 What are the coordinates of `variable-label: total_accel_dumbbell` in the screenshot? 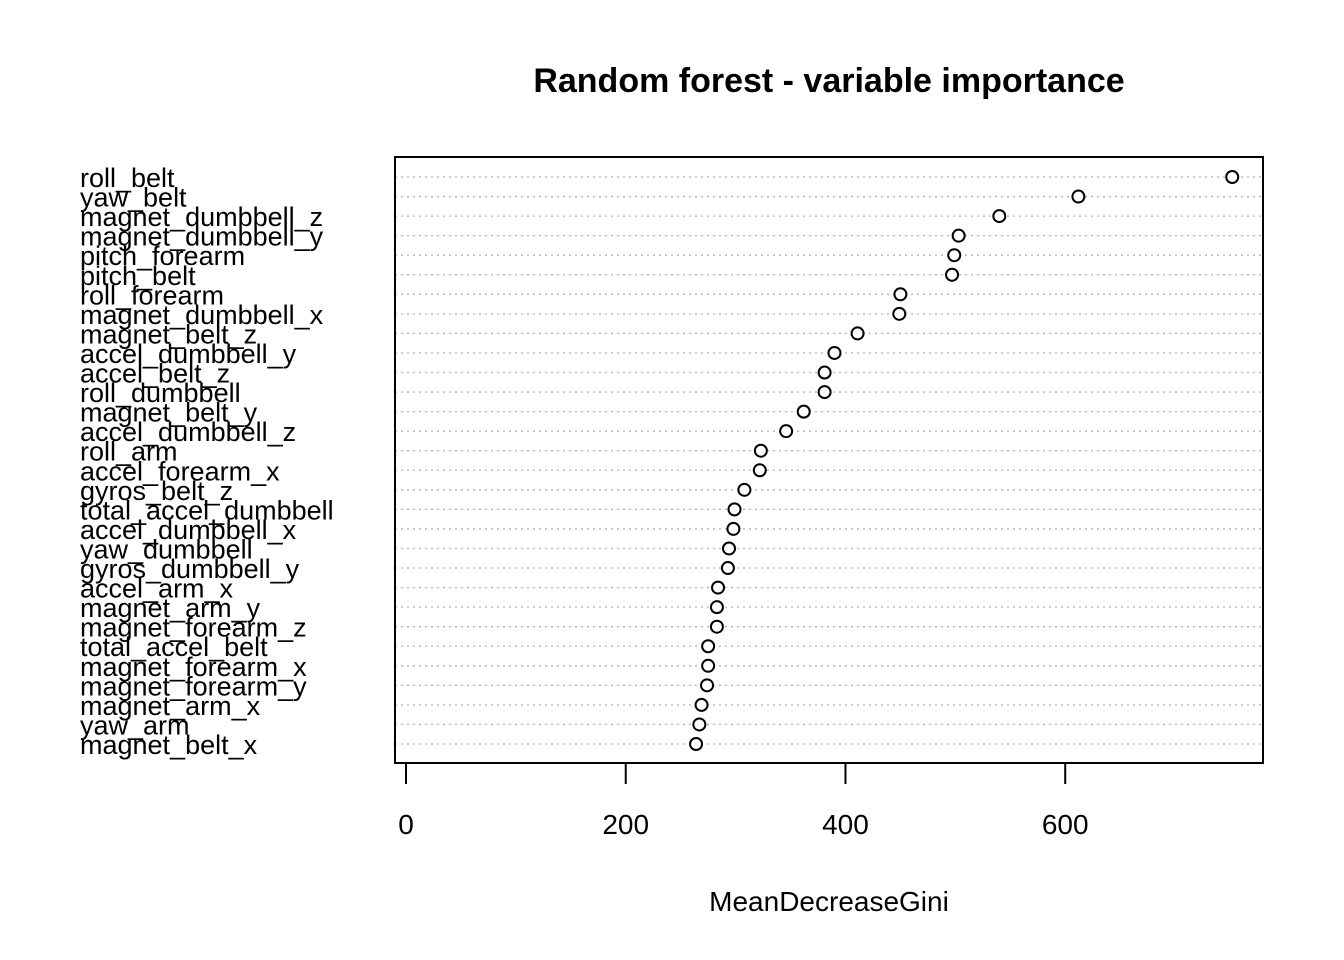 It's located at (207, 510).